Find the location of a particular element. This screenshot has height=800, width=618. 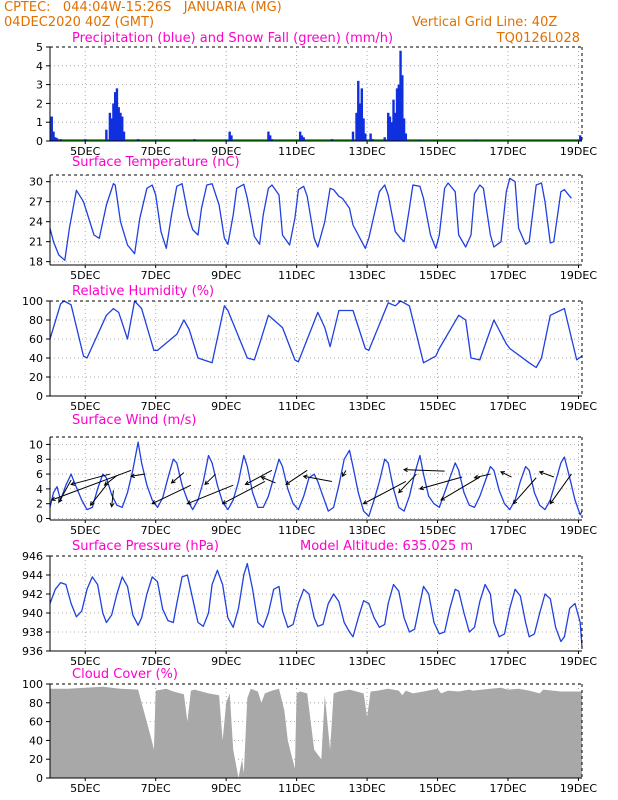

y-tick-label: 938 is located at coordinates (32, 632).